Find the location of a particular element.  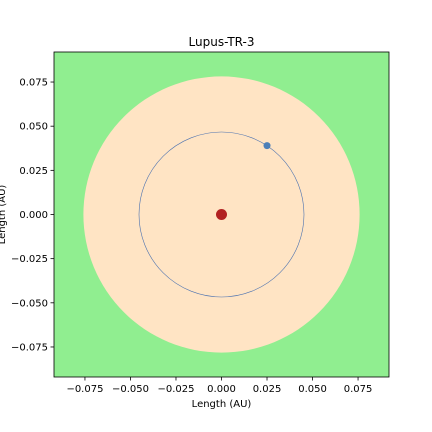

x-tick-label: 0.000 is located at coordinates (221, 389).